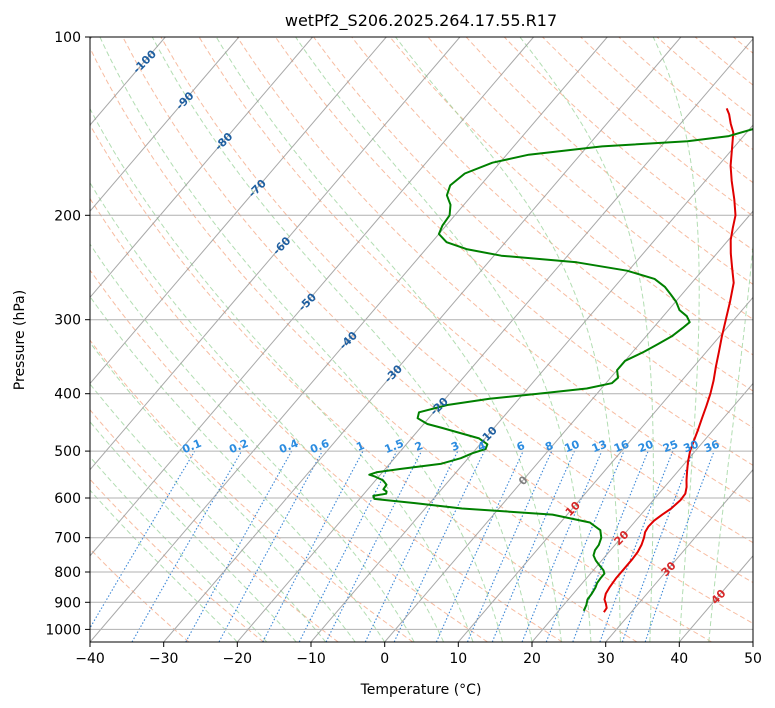 The height and width of the screenshot is (708, 775). I want to click on x-tick-label: 0, so click(384, 659).